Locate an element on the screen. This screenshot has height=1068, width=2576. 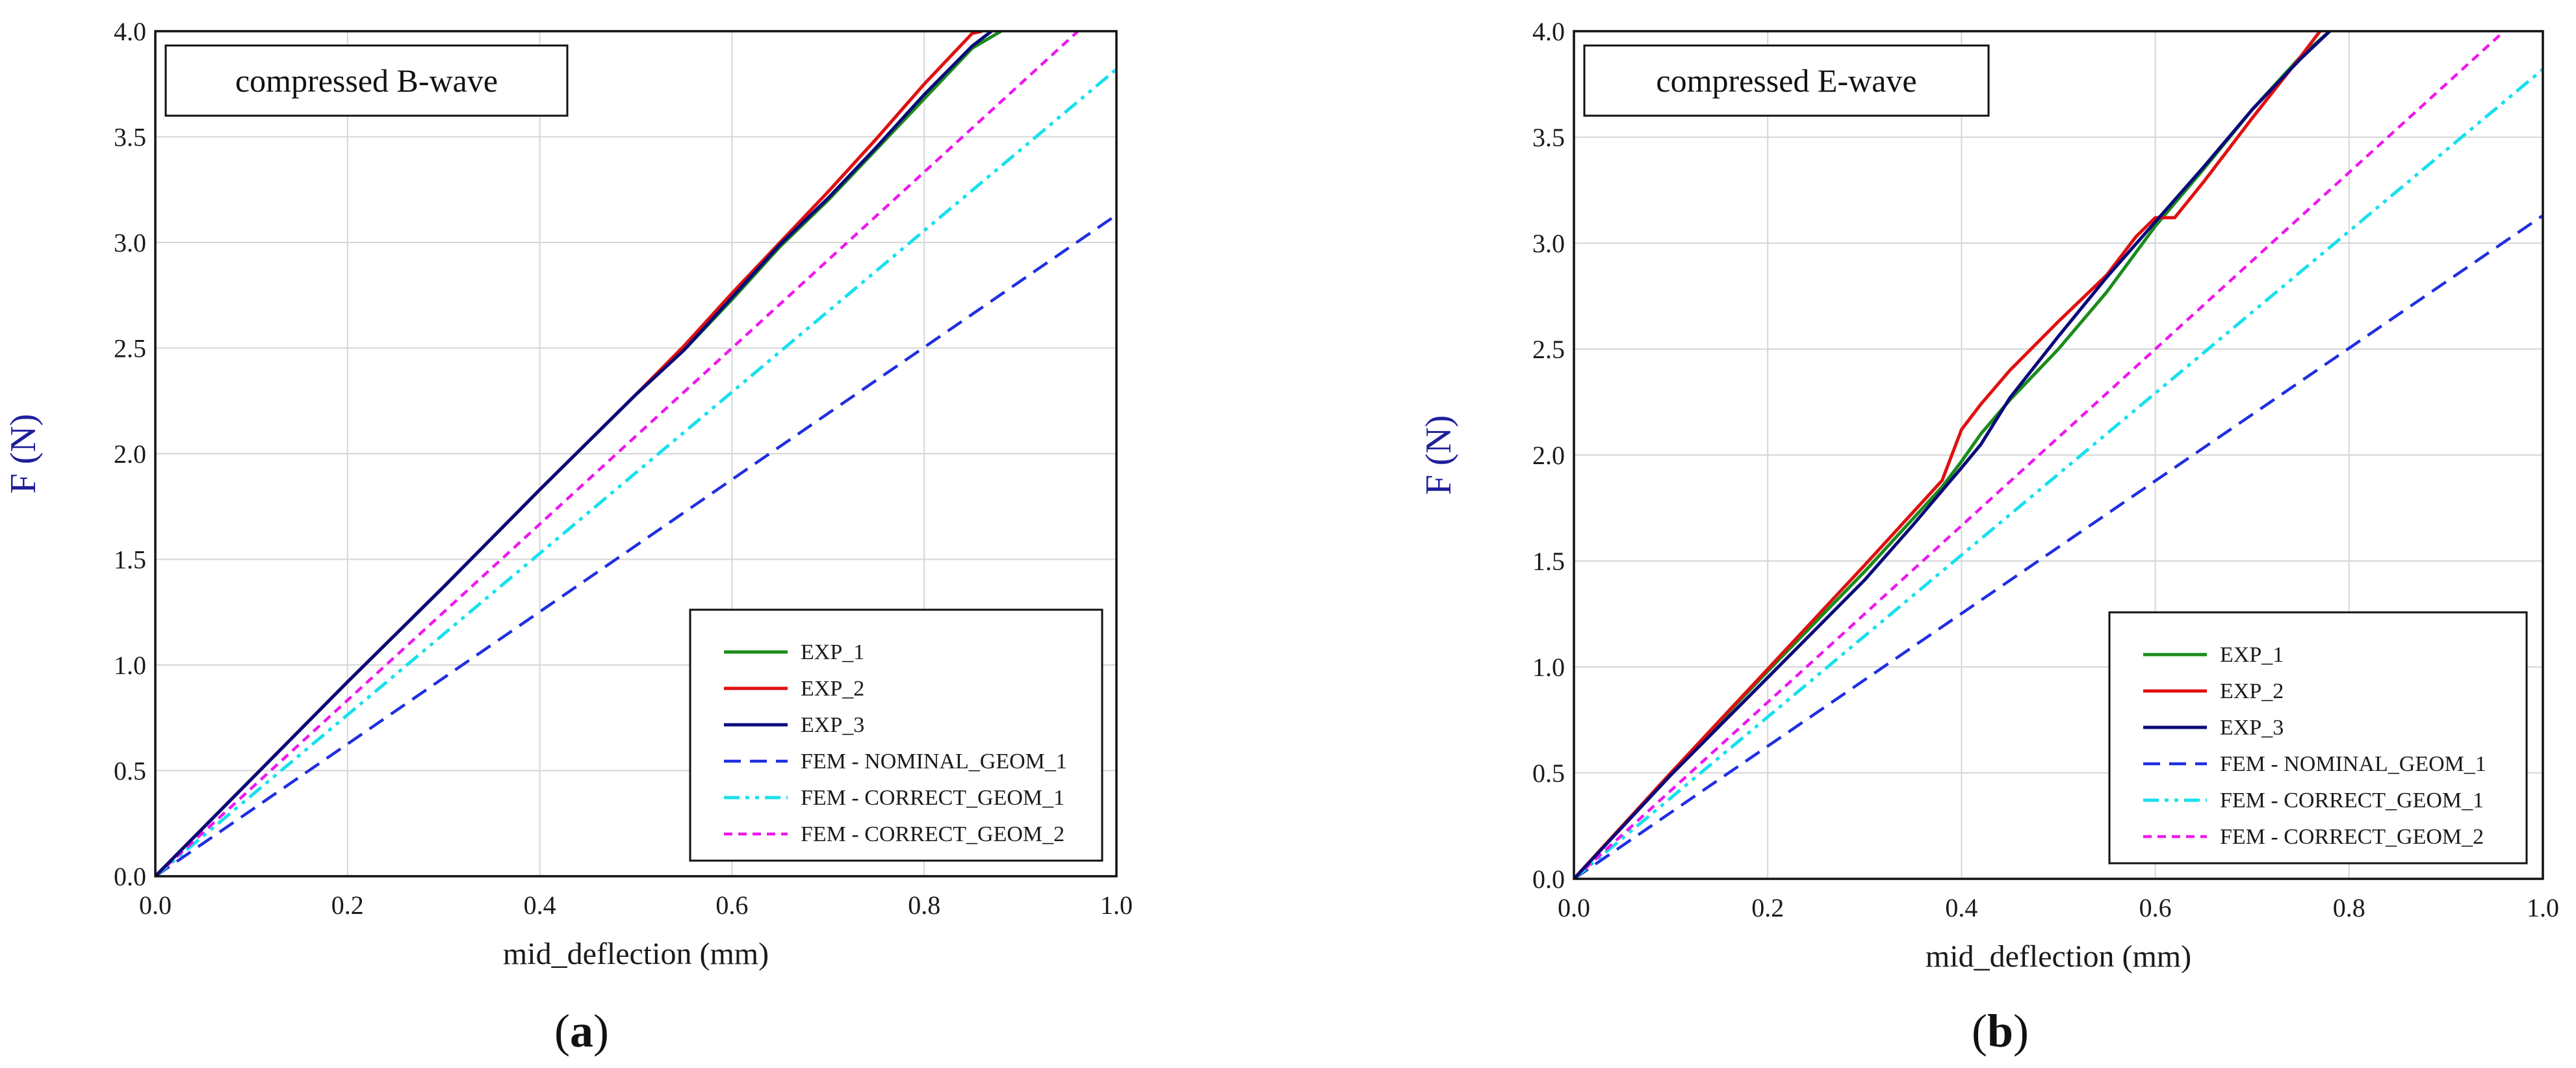
caption-part: a is located at coordinates (582, 1031).